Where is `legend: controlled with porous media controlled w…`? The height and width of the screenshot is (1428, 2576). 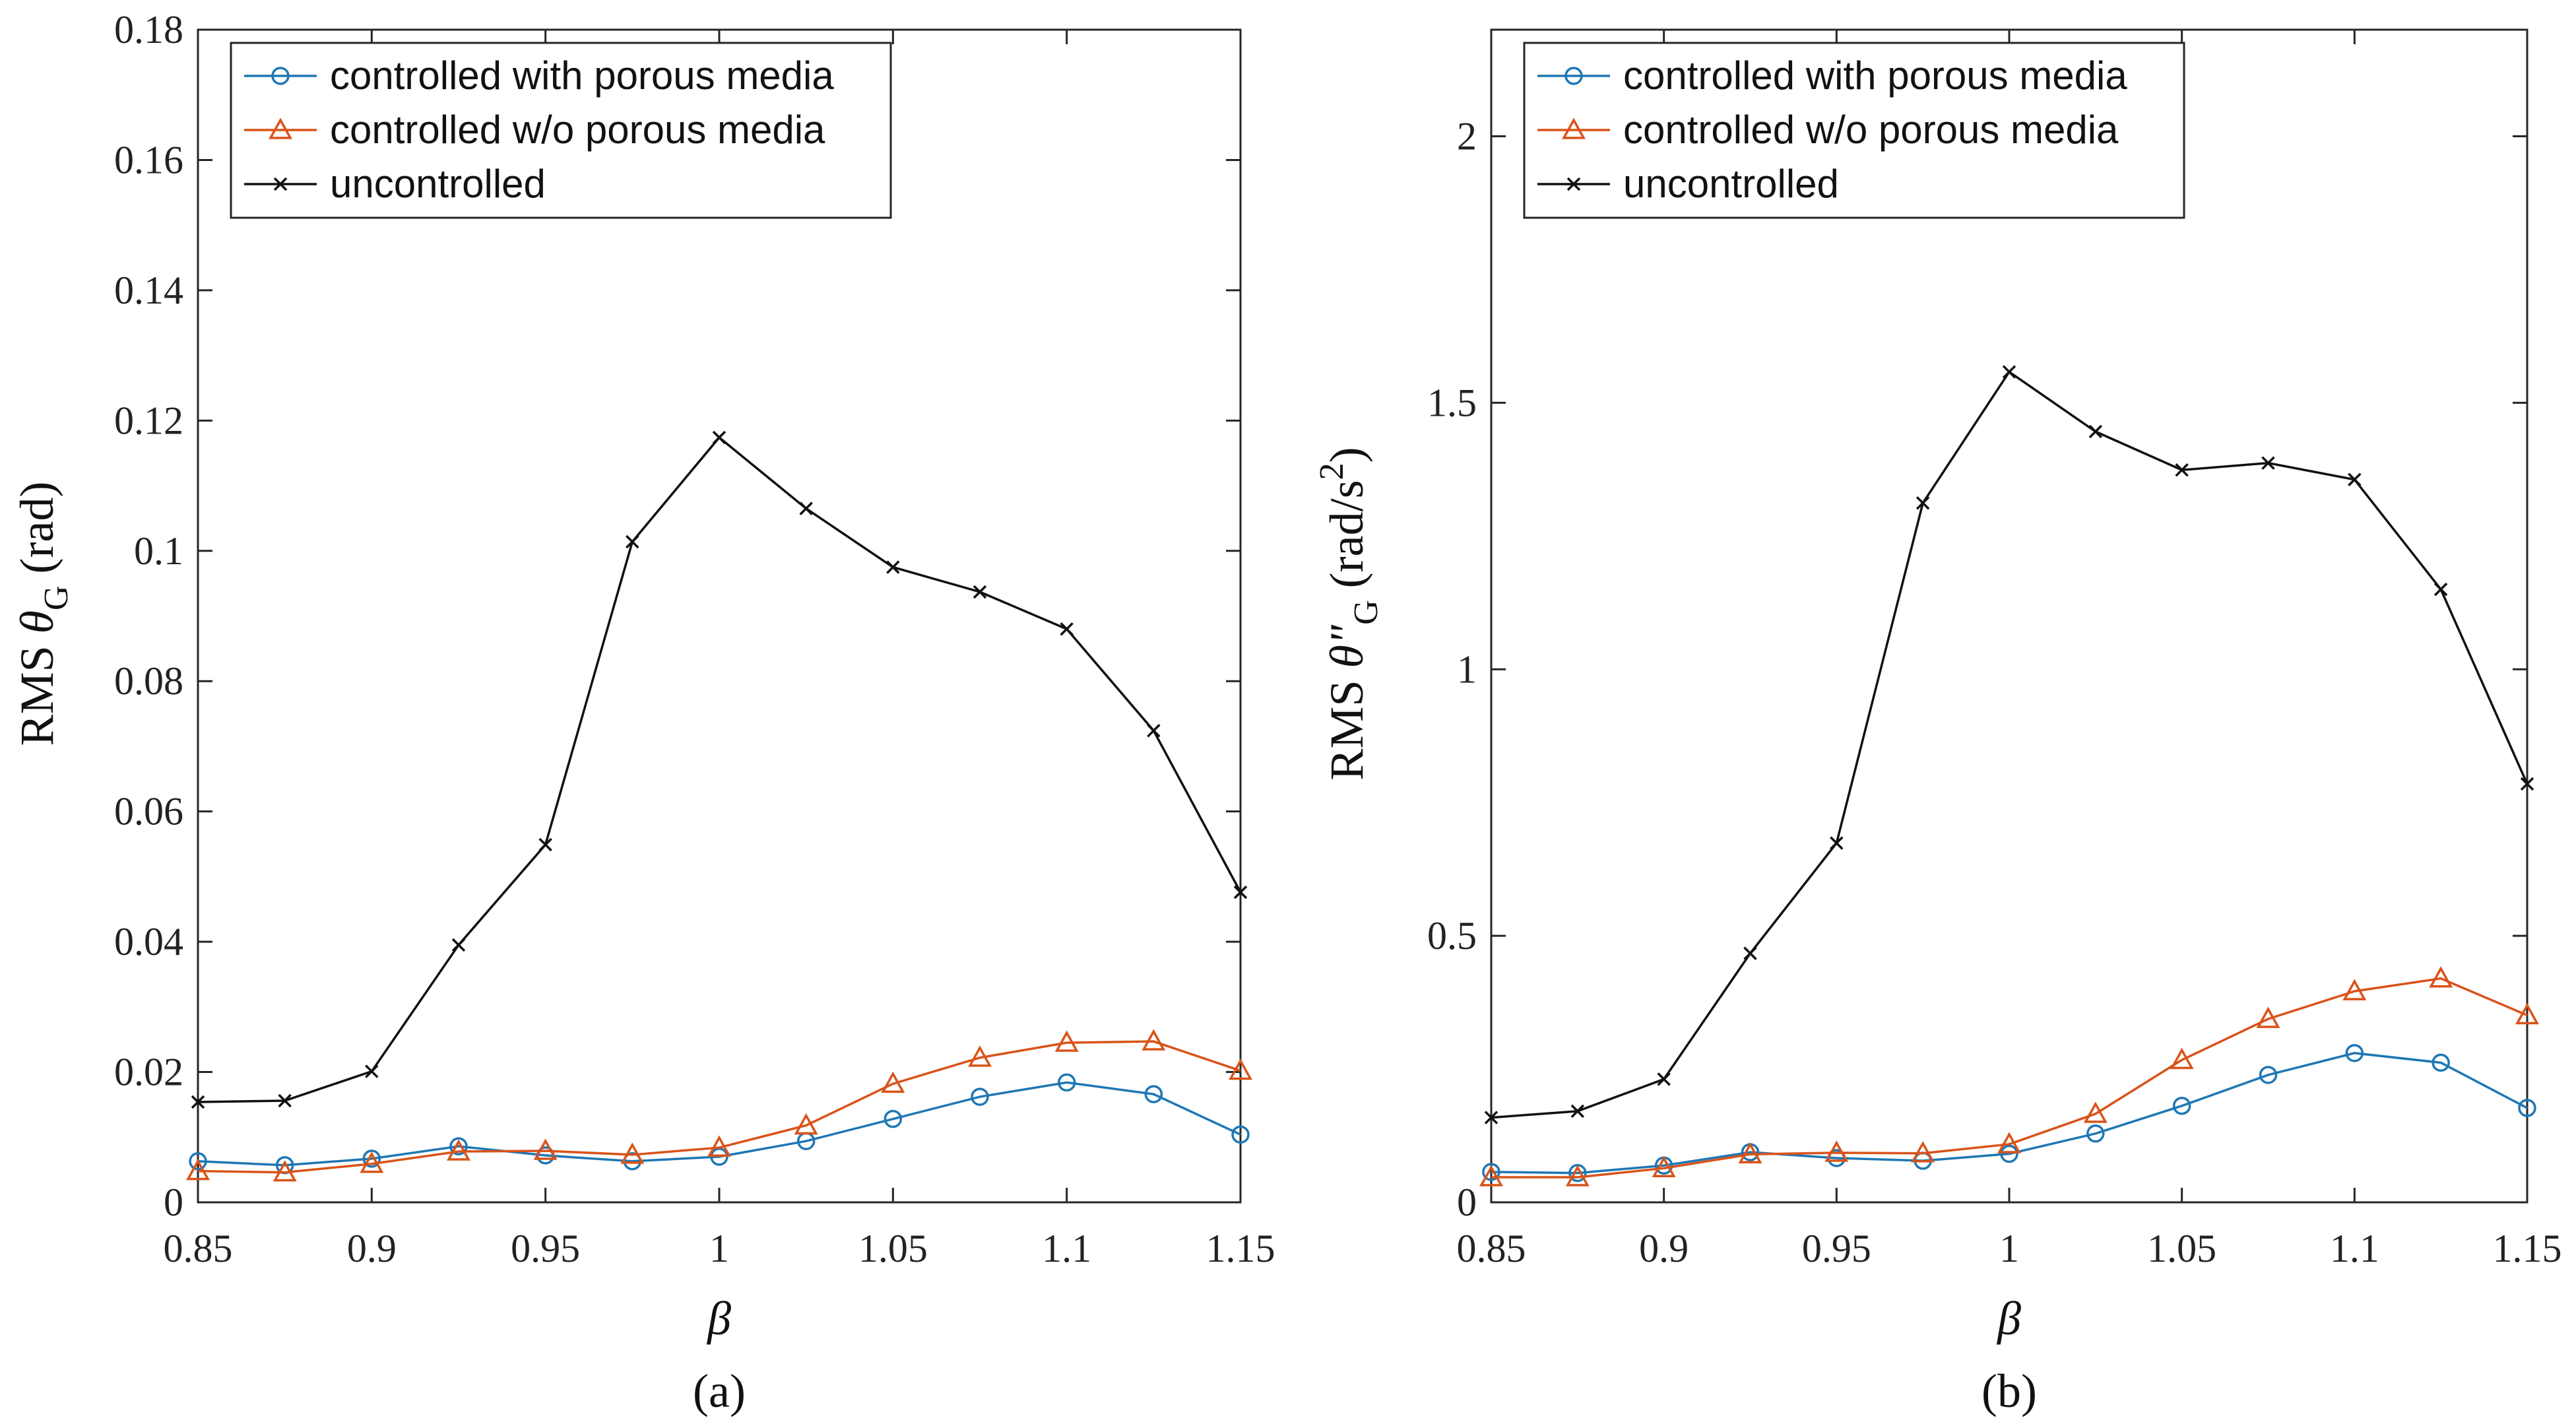 legend: controlled with porous media controlled w… is located at coordinates (561, 130).